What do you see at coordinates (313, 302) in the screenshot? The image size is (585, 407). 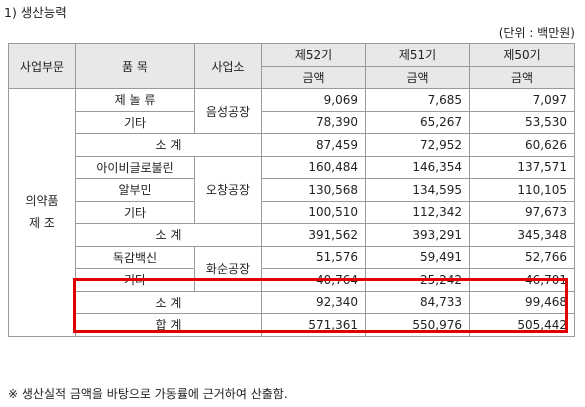 I see `subtotal-52: 92,340` at bounding box center [313, 302].